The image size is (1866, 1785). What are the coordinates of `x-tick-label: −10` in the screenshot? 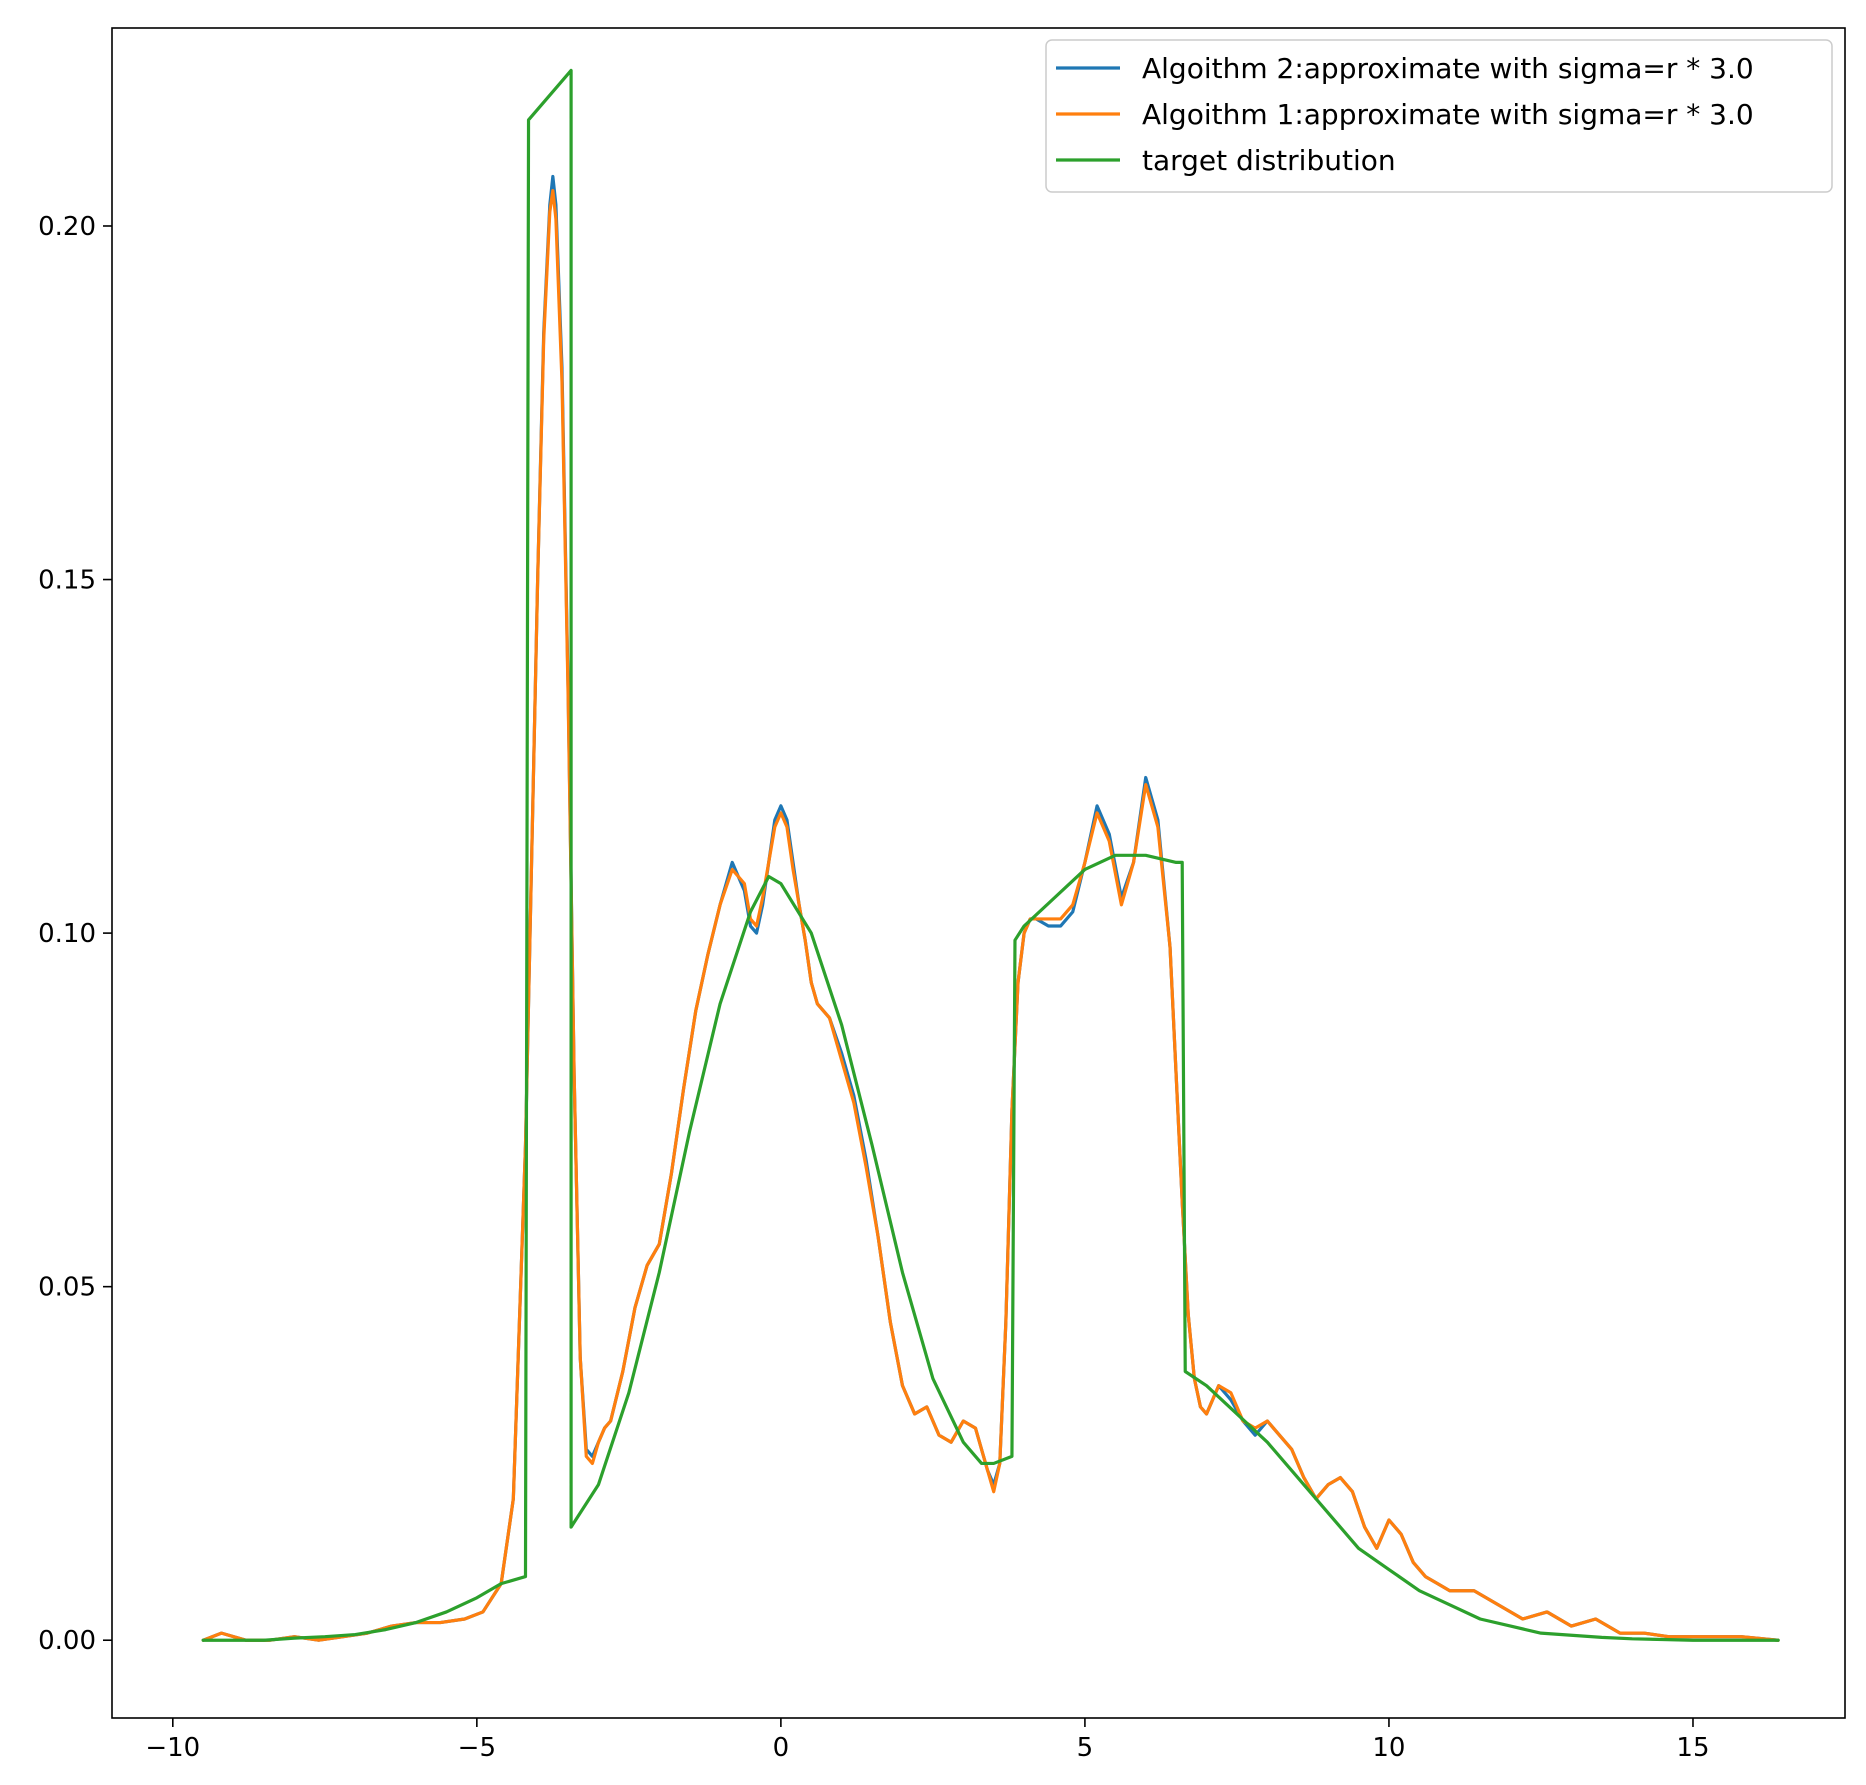 It's located at (172, 1748).